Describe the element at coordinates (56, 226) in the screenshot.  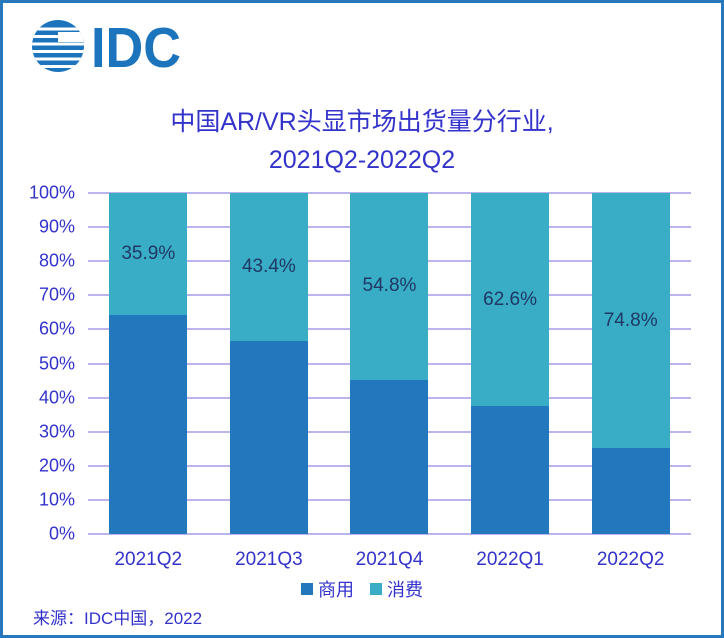
I see `y-axis-tick-label: 90%` at that location.